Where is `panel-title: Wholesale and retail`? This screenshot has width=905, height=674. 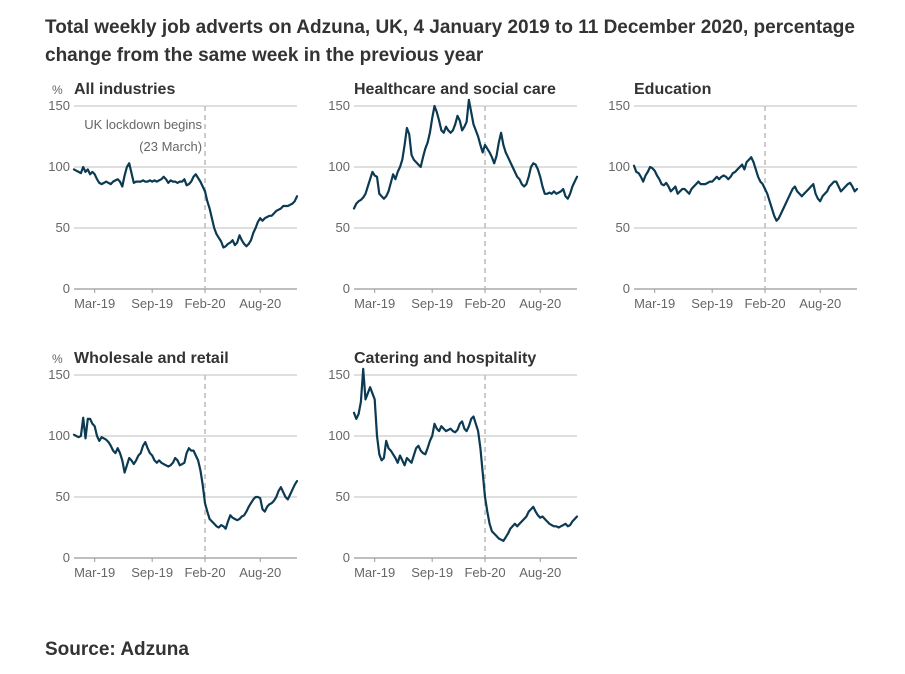 panel-title: Wholesale and retail is located at coordinates (151, 358).